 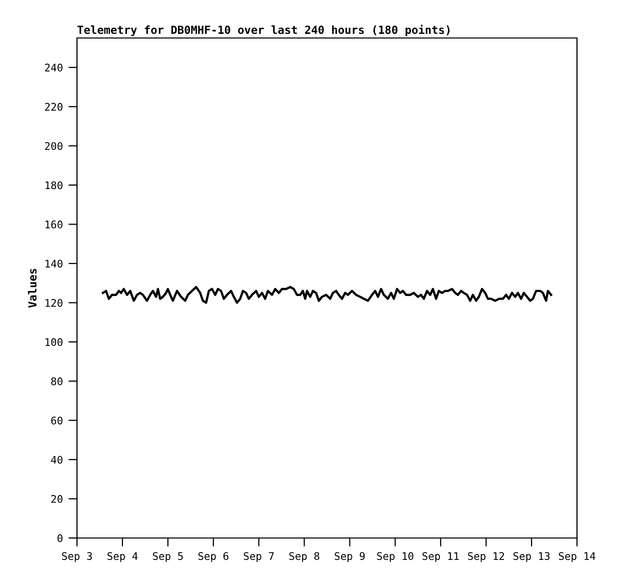 I want to click on y-tick-label: 240, so click(x=53, y=68).